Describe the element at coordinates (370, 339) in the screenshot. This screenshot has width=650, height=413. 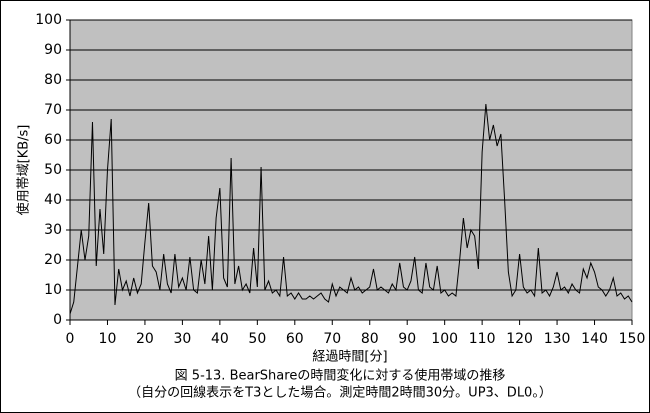
I see `x-tick-label: 80` at that location.